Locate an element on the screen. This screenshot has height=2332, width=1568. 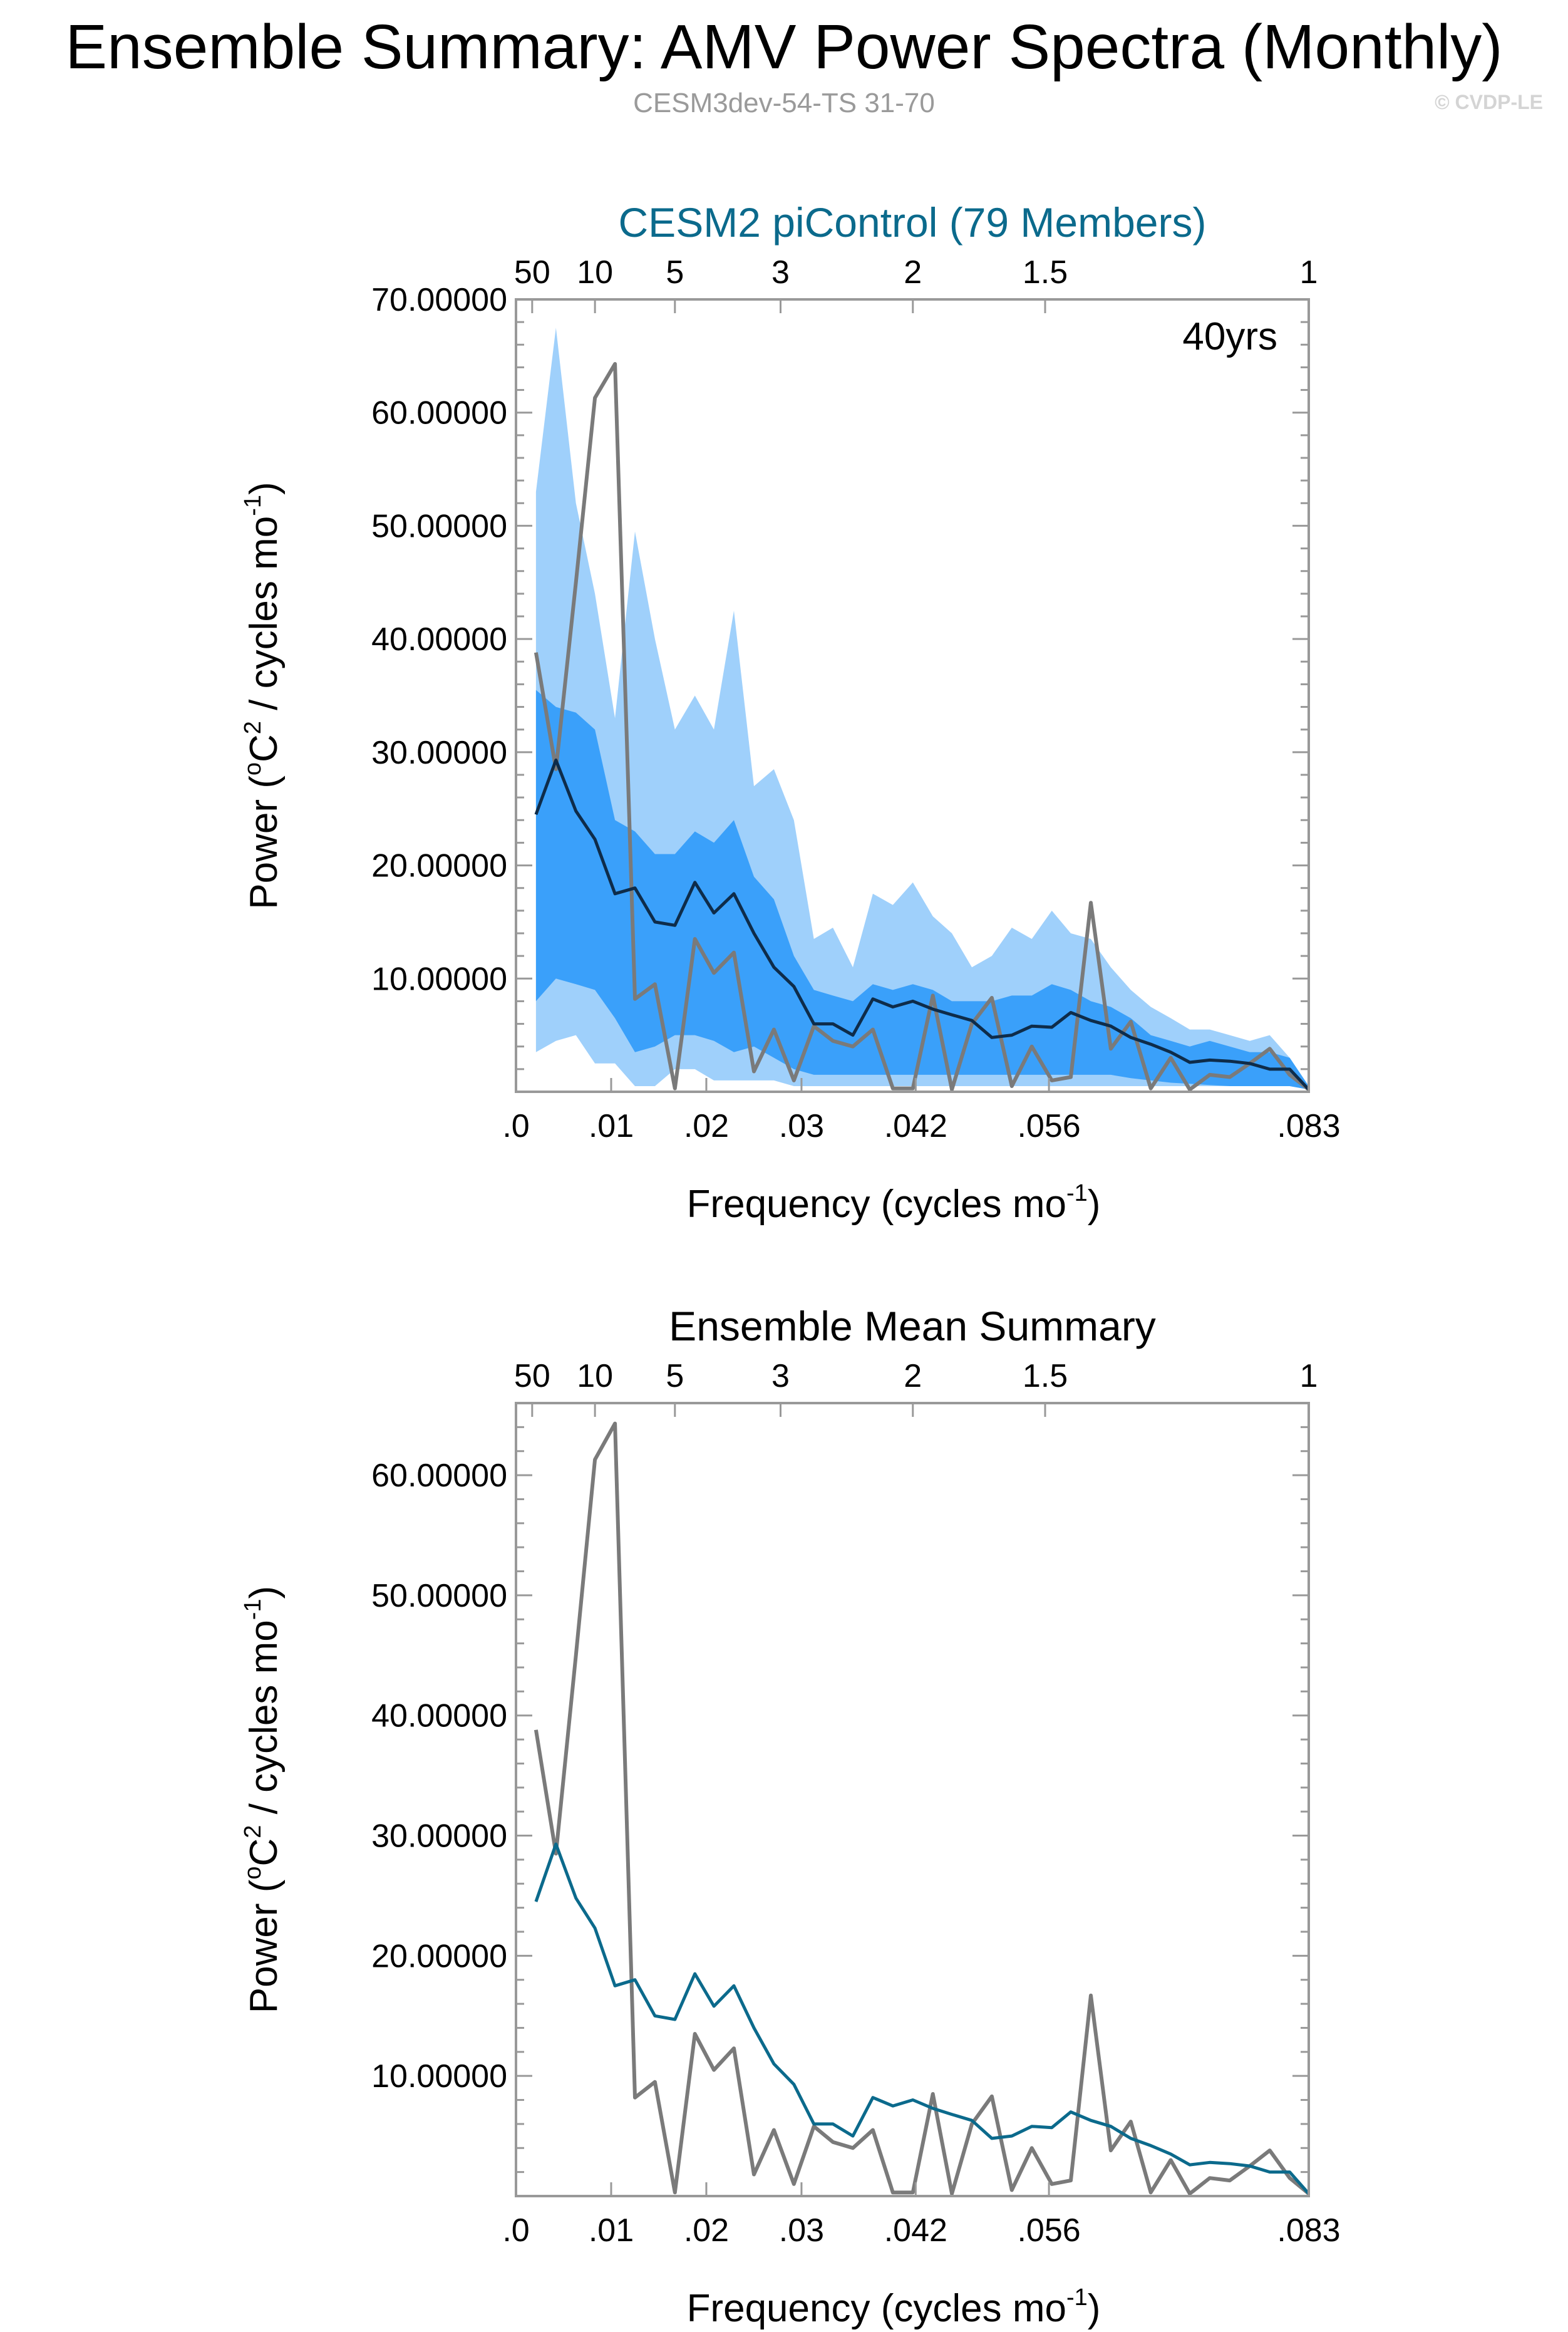
panel-title: CESM2 piControl (79 Members) is located at coordinates (913, 223).